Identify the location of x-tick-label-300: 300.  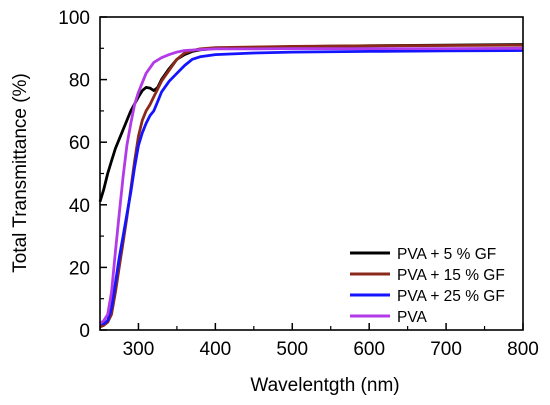
(139, 349).